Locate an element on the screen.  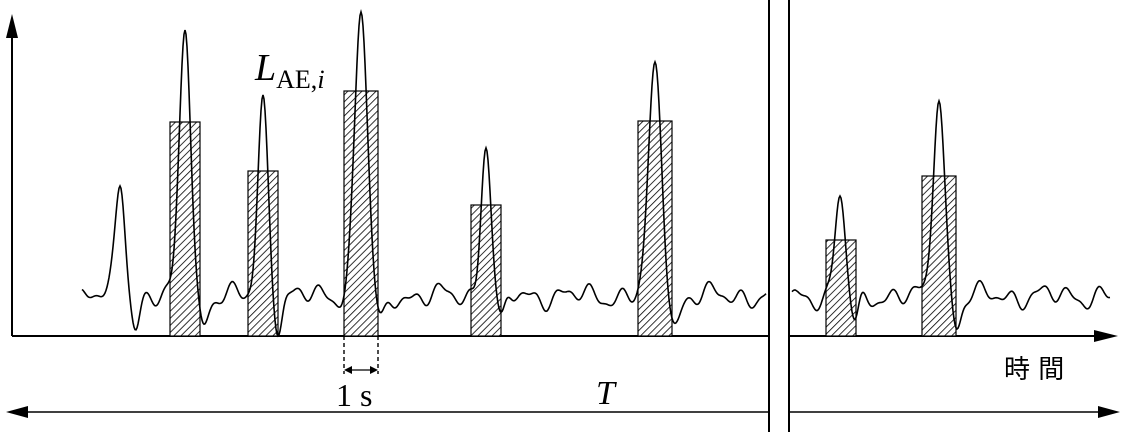
time-axis-arrowhead is located at coordinates (1106, 336).